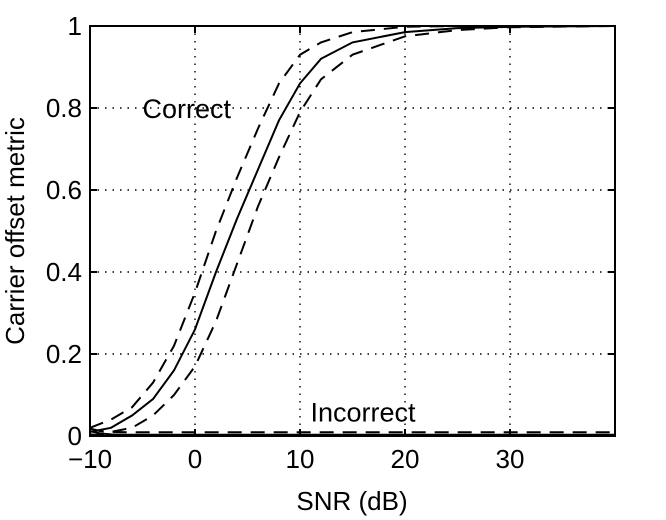 The width and height of the screenshot is (666, 520). What do you see at coordinates (187, 109) in the screenshot?
I see `annotation-correct: Correct` at bounding box center [187, 109].